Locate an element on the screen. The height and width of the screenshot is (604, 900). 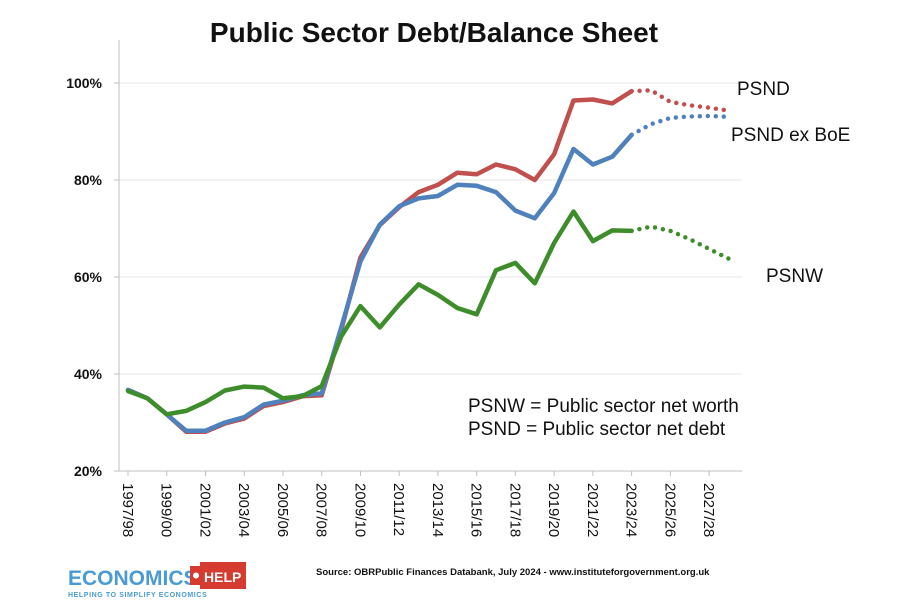
x-tick-label: 2013/14 is located at coordinates (437, 510).